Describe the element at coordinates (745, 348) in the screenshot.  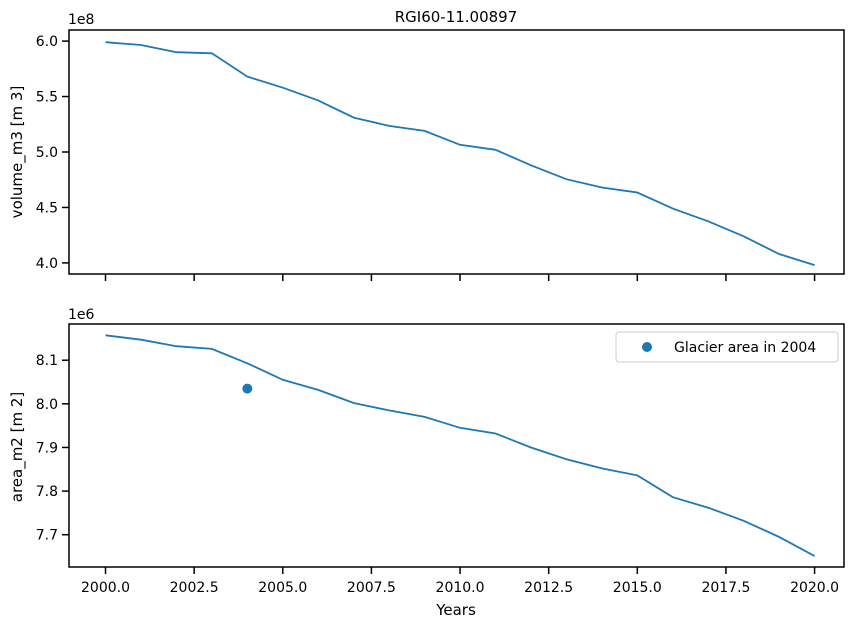
I see `legend-label: Glacier area in 2004` at that location.